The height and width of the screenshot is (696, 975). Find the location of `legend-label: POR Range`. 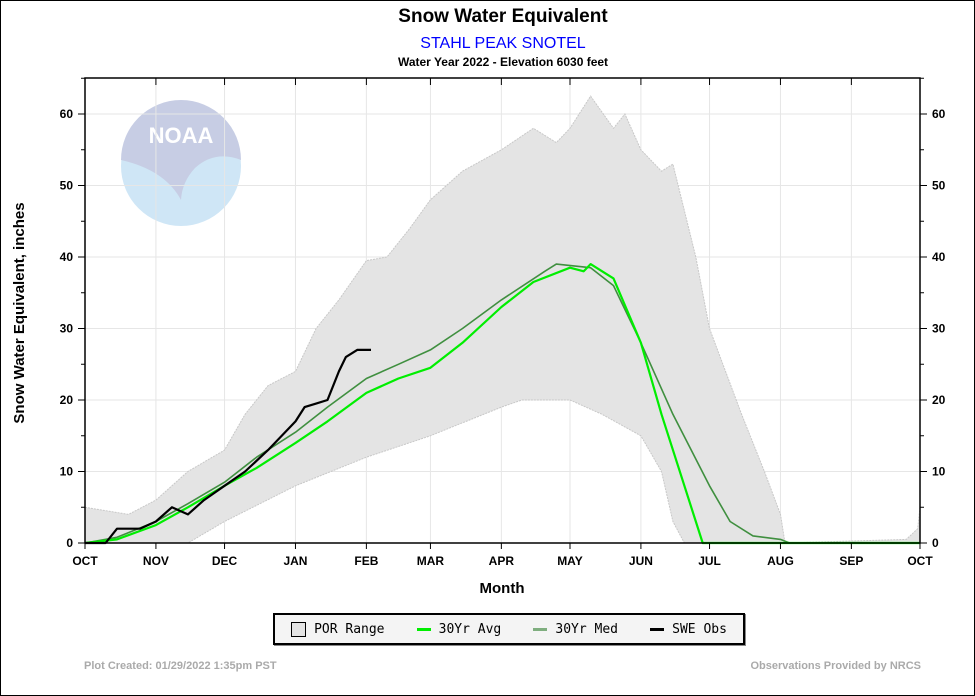

legend-label: POR Range is located at coordinates (349, 629).